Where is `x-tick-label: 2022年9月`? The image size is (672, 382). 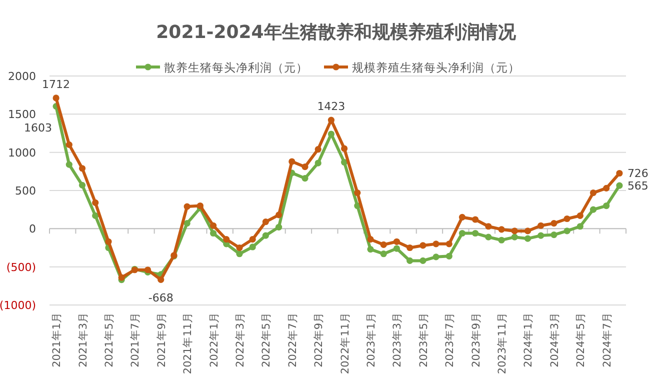
x-tick-label: 2022年9月 is located at coordinates (319, 340).